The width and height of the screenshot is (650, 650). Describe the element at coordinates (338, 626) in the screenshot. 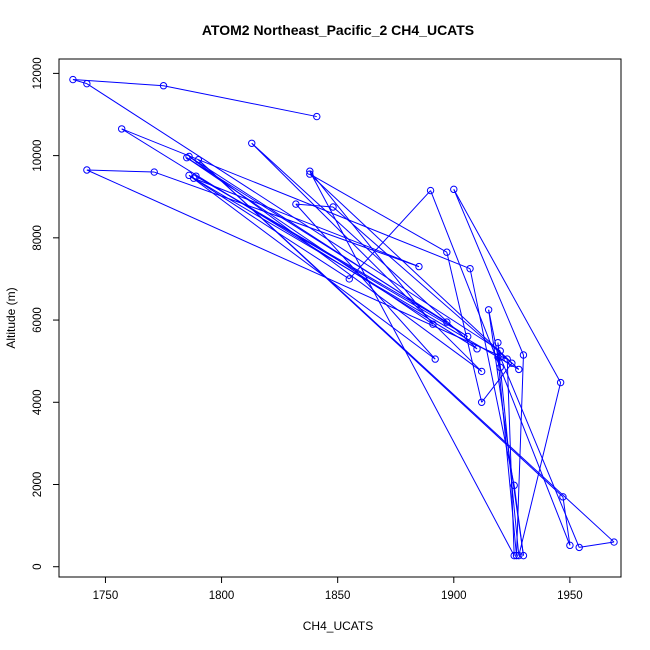

I see `x-axis-label: CH4_UCATS` at that location.